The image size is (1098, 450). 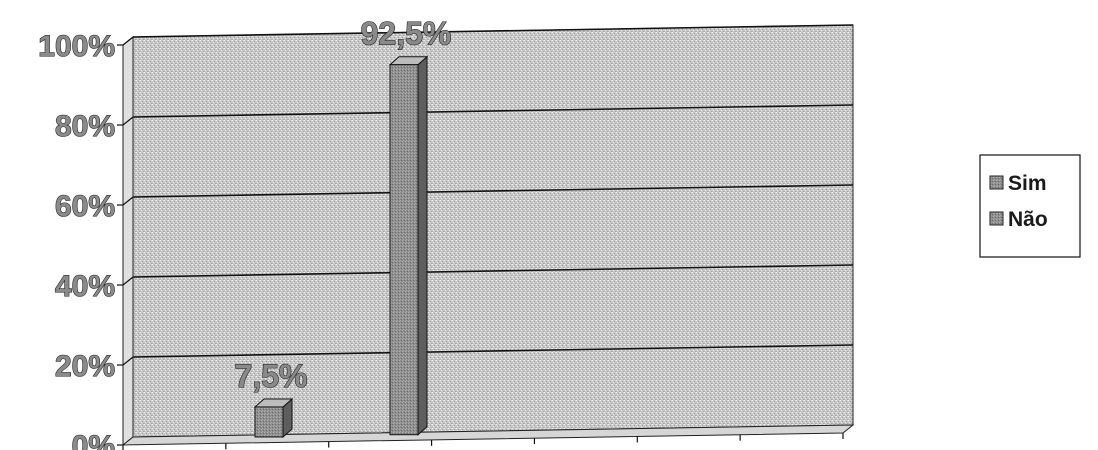 What do you see at coordinates (996, 182) in the screenshot?
I see `legend-swatch-sim` at bounding box center [996, 182].